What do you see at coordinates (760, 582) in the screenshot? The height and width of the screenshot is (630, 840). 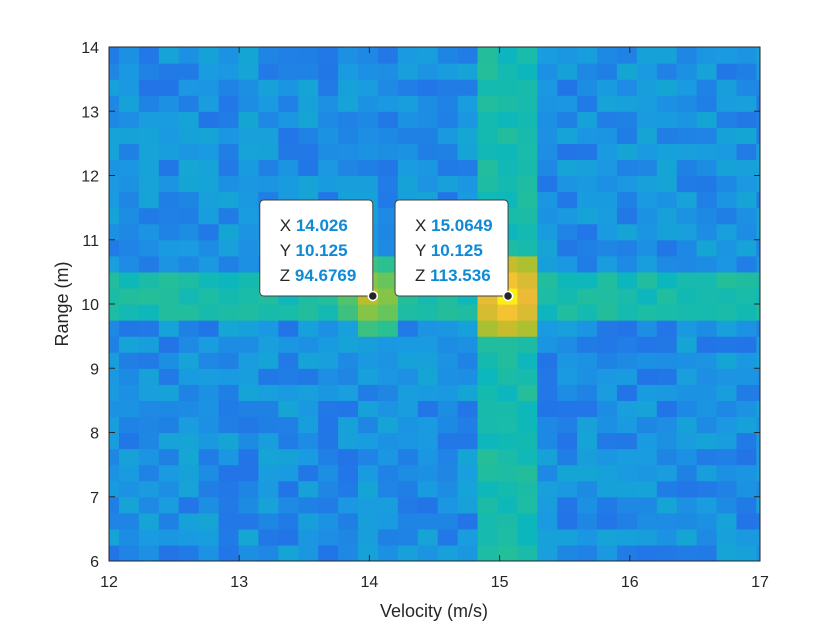 I see `x-tick-label: 17` at bounding box center [760, 582].